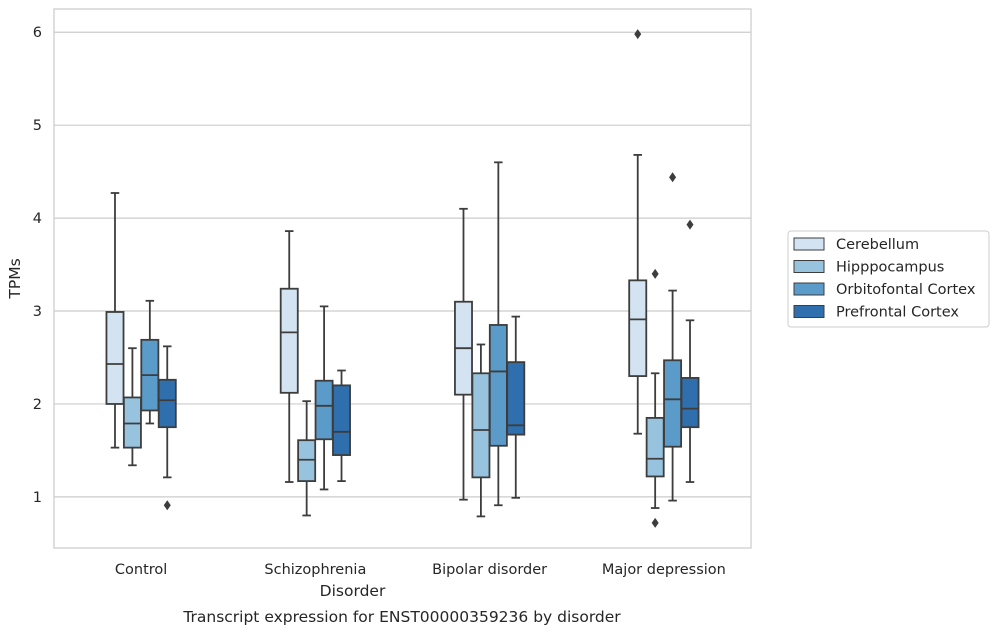 This screenshot has height=634, width=999. Describe the element at coordinates (141, 570) in the screenshot. I see `x-tick-label: Control` at that location.